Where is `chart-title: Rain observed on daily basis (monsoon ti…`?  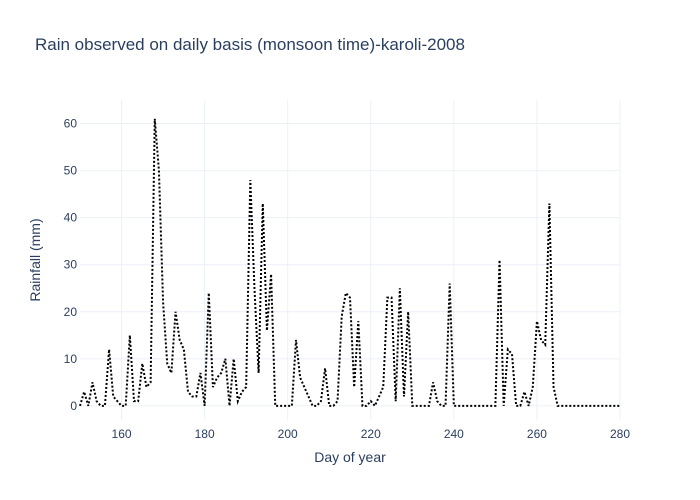 chart-title: Rain observed on daily basis (monsoon ti… is located at coordinates (250, 44).